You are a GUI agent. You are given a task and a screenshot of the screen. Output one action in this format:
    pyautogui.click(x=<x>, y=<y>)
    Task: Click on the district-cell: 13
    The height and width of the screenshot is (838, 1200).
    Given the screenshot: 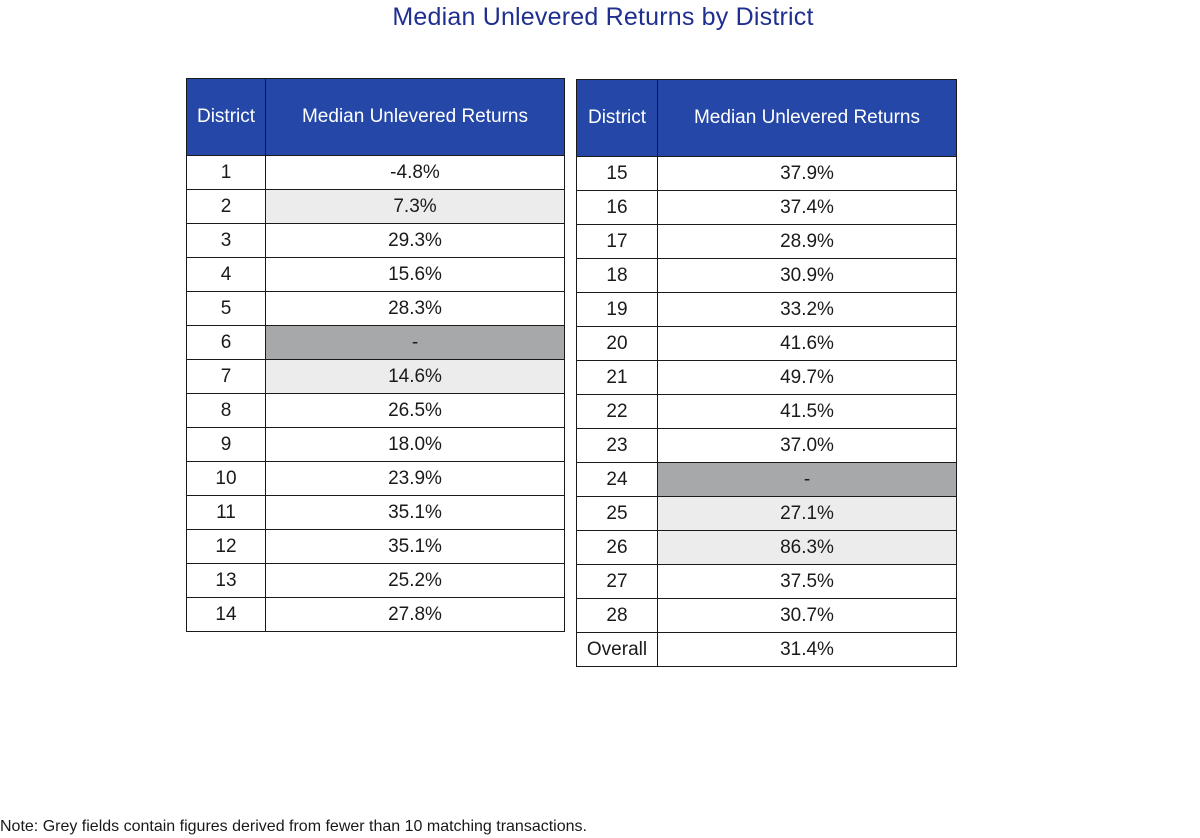 What is the action you would take?
    pyautogui.click(x=226, y=580)
    